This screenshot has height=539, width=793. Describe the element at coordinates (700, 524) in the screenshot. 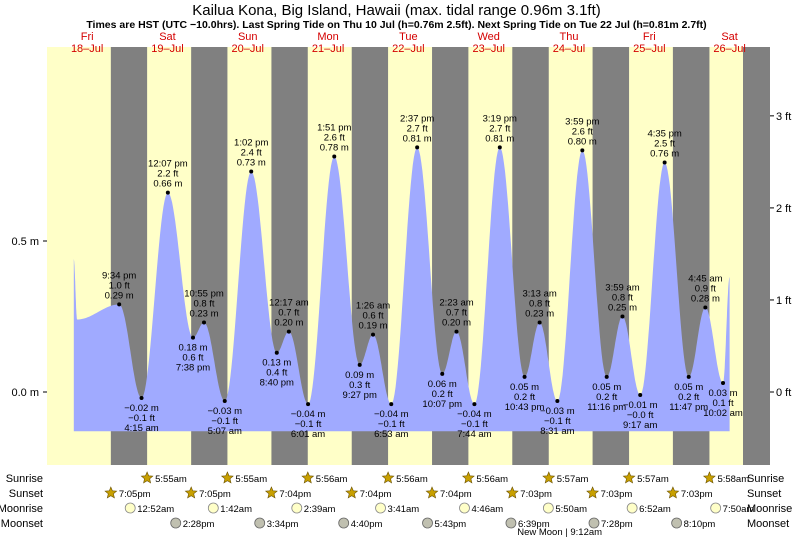

I see `moonset-time: 8:10pm` at that location.